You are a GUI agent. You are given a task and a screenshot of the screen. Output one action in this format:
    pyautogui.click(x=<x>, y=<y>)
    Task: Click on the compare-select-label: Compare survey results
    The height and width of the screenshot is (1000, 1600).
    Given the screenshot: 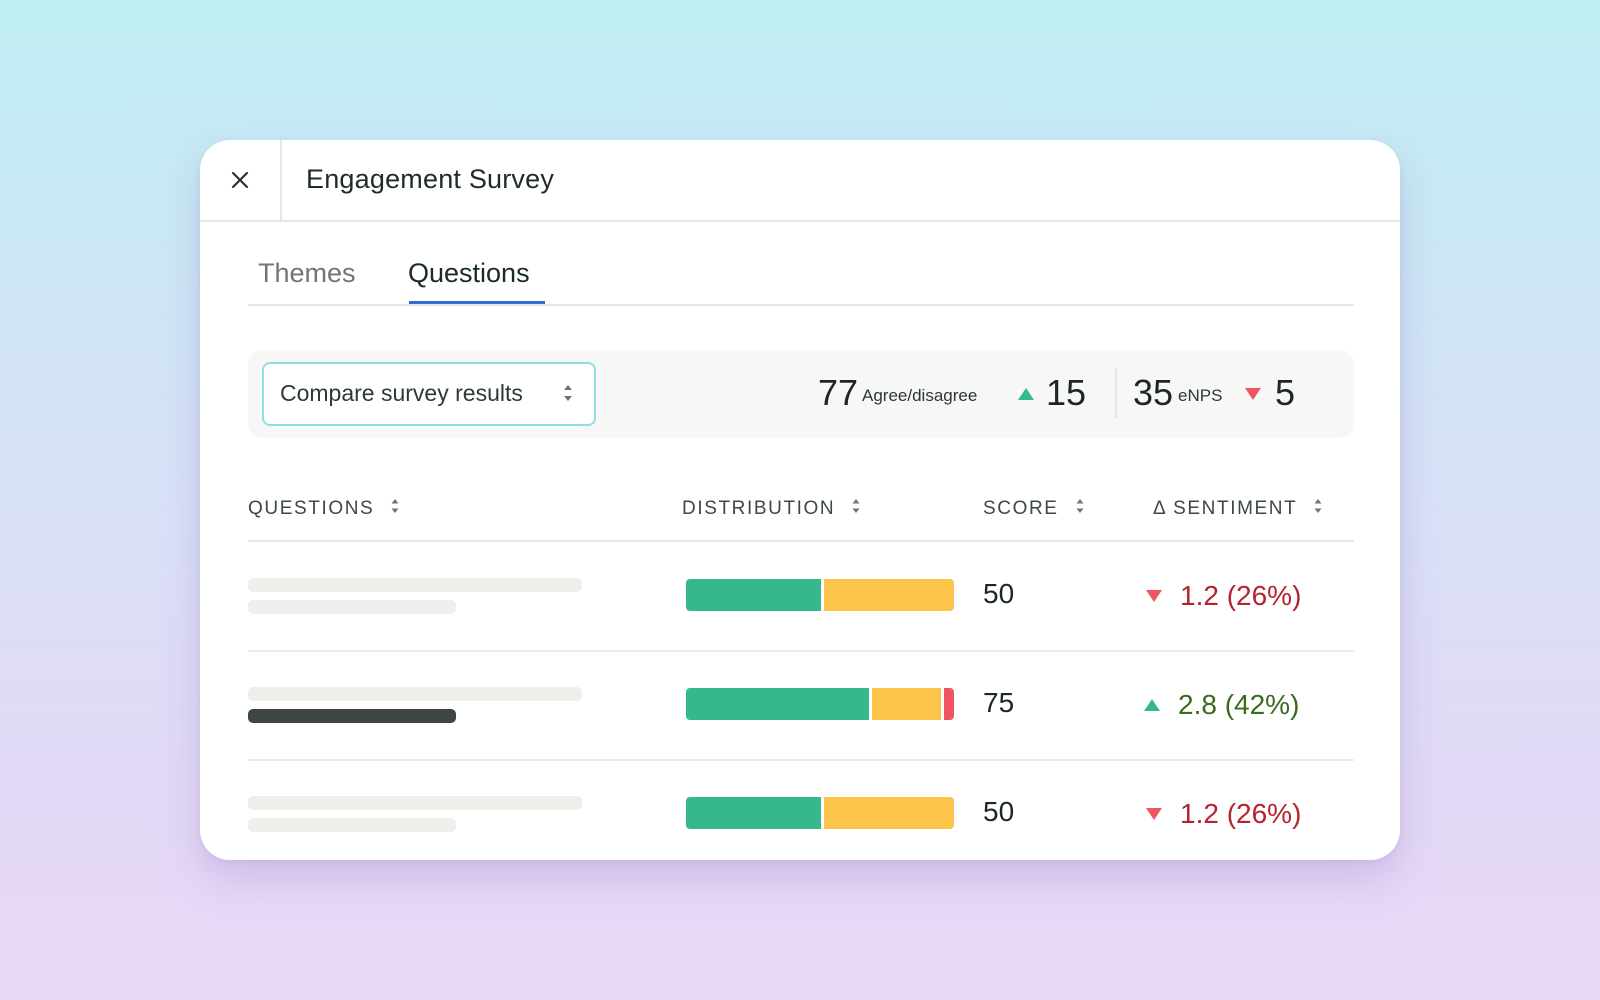 What is the action you would take?
    pyautogui.click(x=401, y=393)
    